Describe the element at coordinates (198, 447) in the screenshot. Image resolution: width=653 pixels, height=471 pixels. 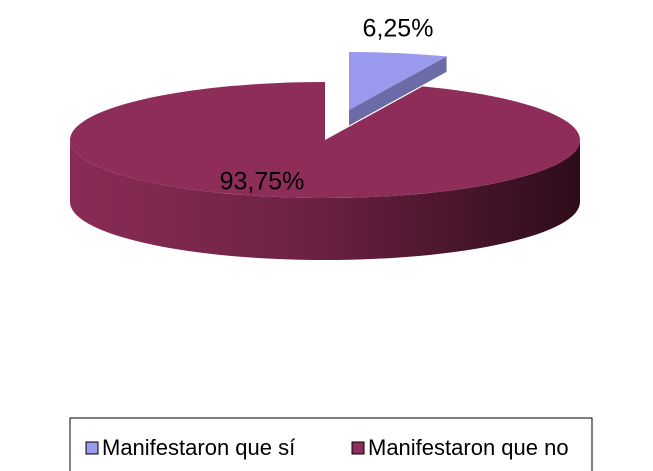
I see `legend-label: Manifestaron que sí` at that location.